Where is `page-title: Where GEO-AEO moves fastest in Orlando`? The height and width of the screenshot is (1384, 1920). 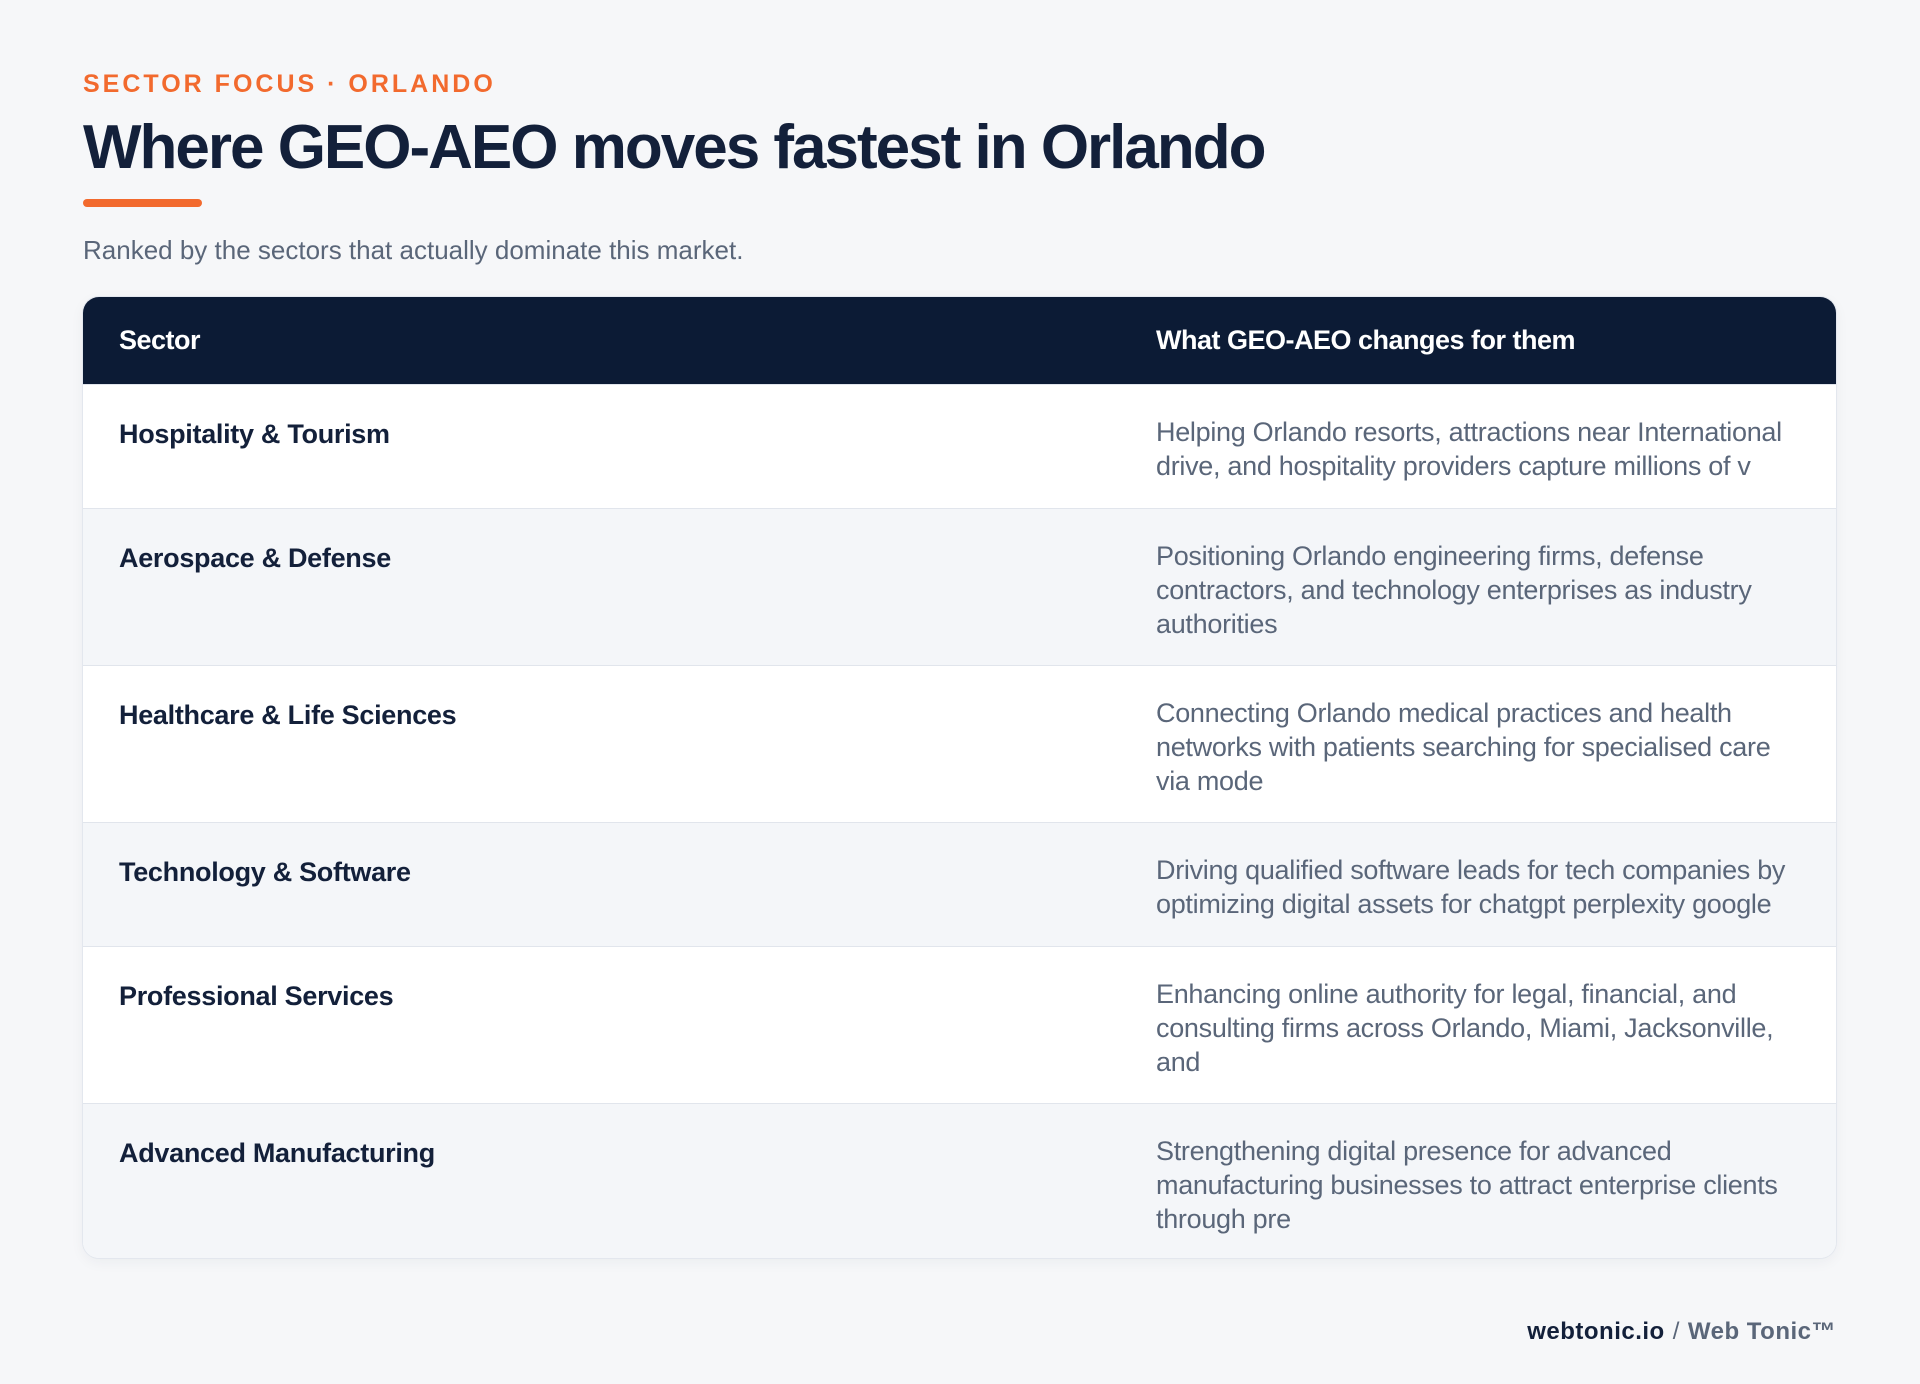 page-title: Where GEO-AEO moves fastest in Orlando is located at coordinates (674, 147).